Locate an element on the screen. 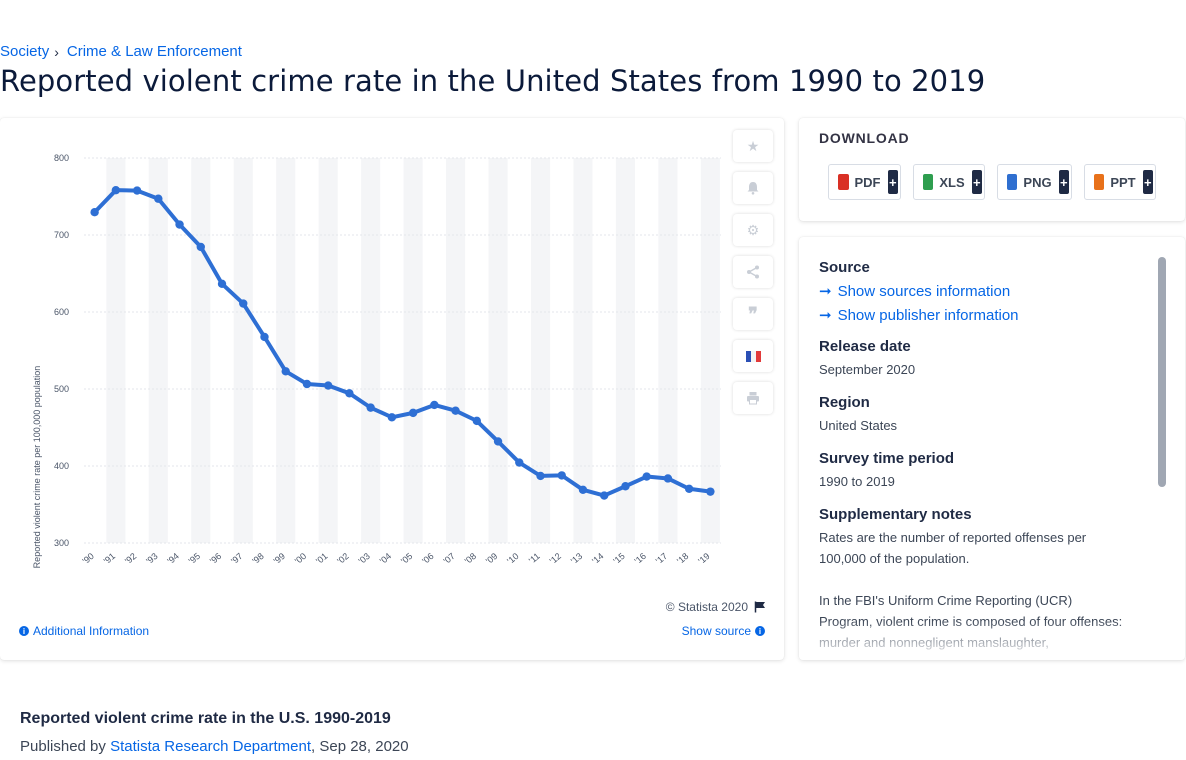  x-tick-label: '18 is located at coordinates (682, 558).